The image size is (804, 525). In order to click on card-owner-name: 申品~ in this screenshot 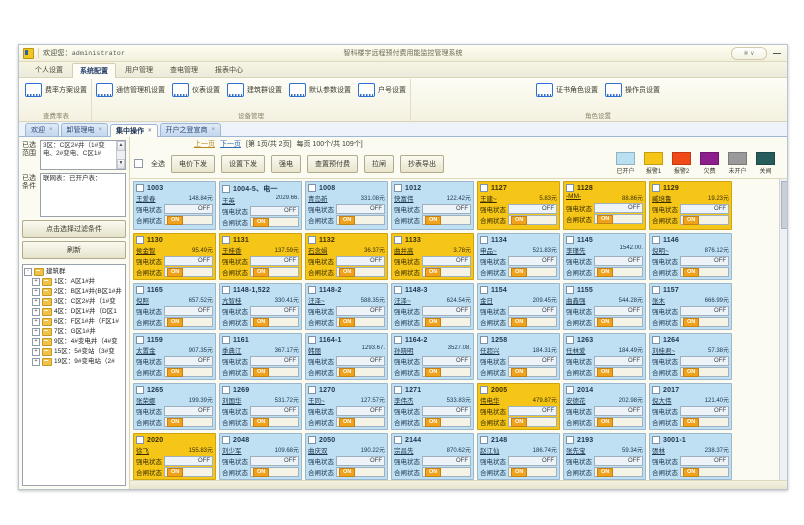, I will do `click(488, 251)`.